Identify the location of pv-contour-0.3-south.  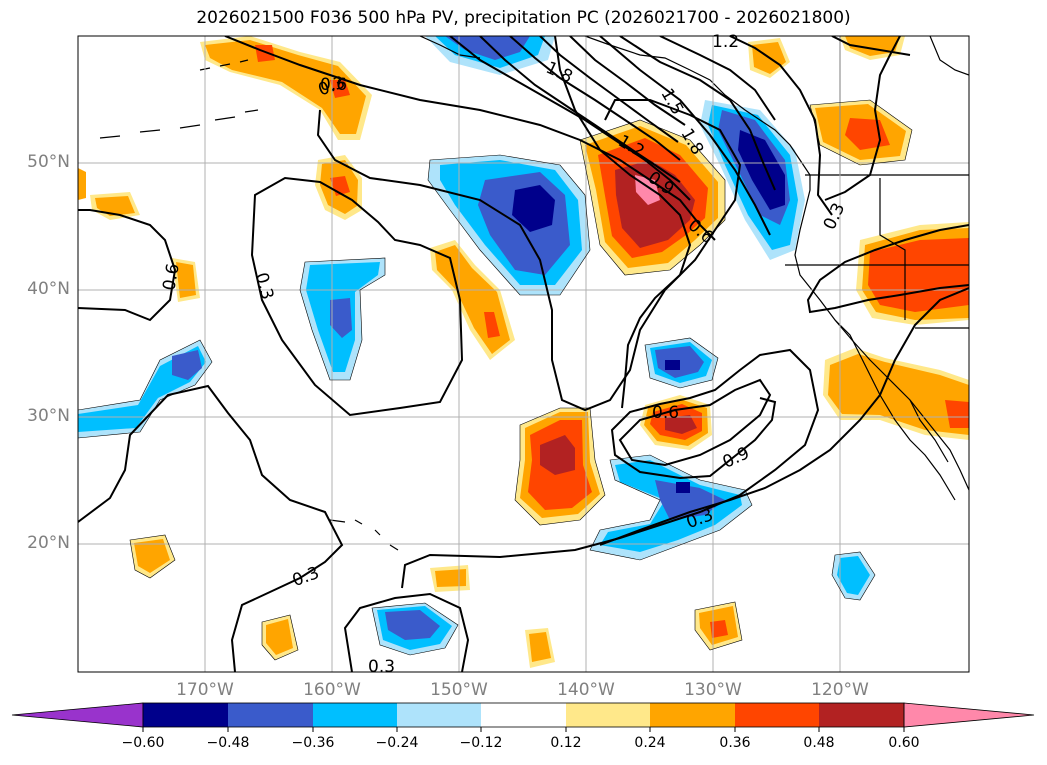
(406, 632).